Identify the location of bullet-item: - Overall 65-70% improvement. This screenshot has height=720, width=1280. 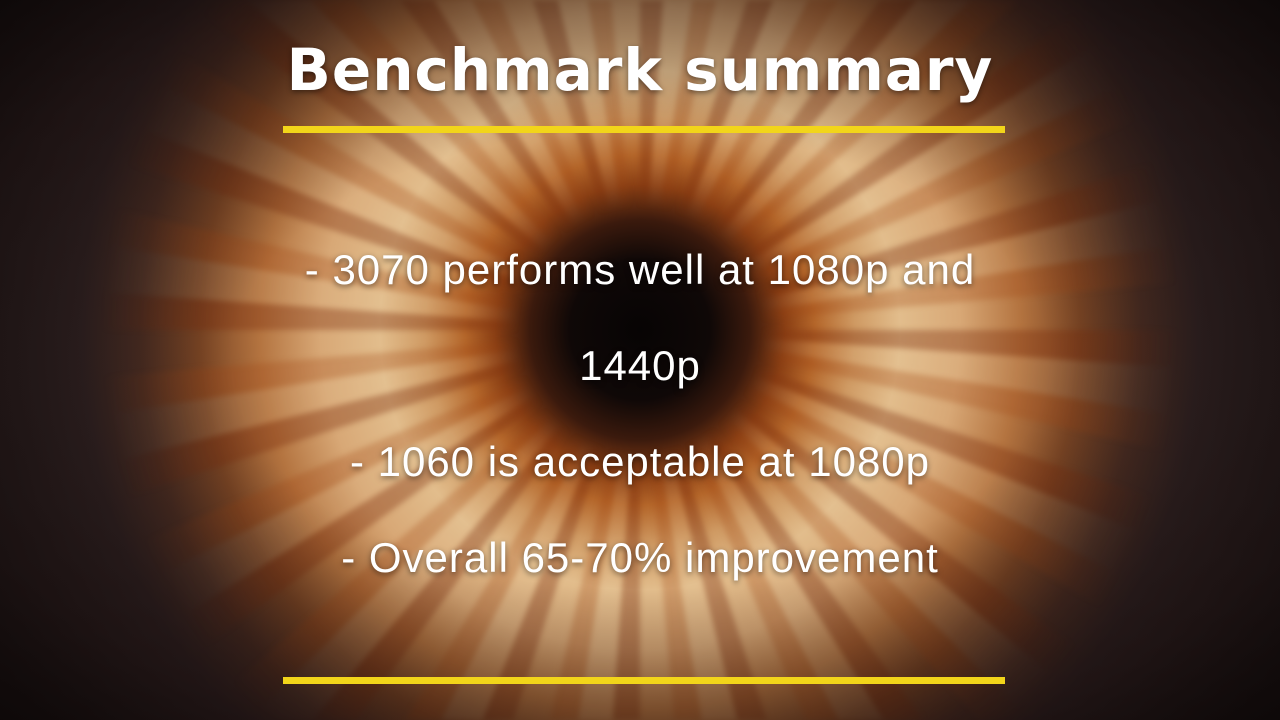
(640, 557).